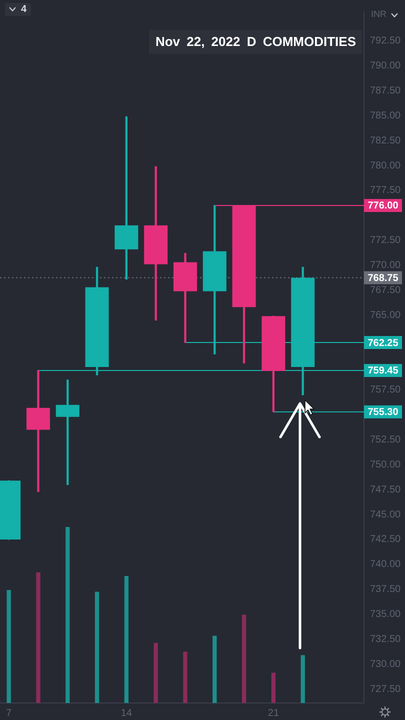 This screenshot has width=405, height=720. What do you see at coordinates (383, 371) in the screenshot?
I see `ref-line-label: 759.45` at bounding box center [383, 371].